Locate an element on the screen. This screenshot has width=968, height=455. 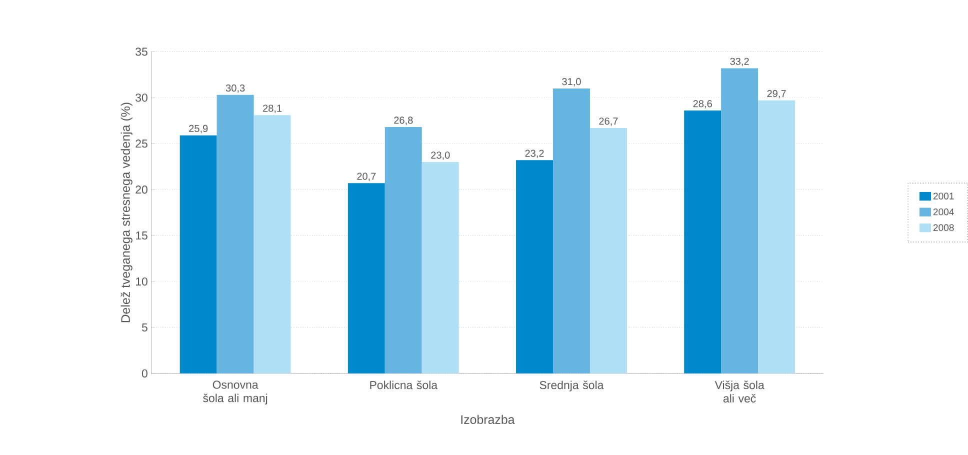
y-tick-label: 15 is located at coordinates (142, 235).